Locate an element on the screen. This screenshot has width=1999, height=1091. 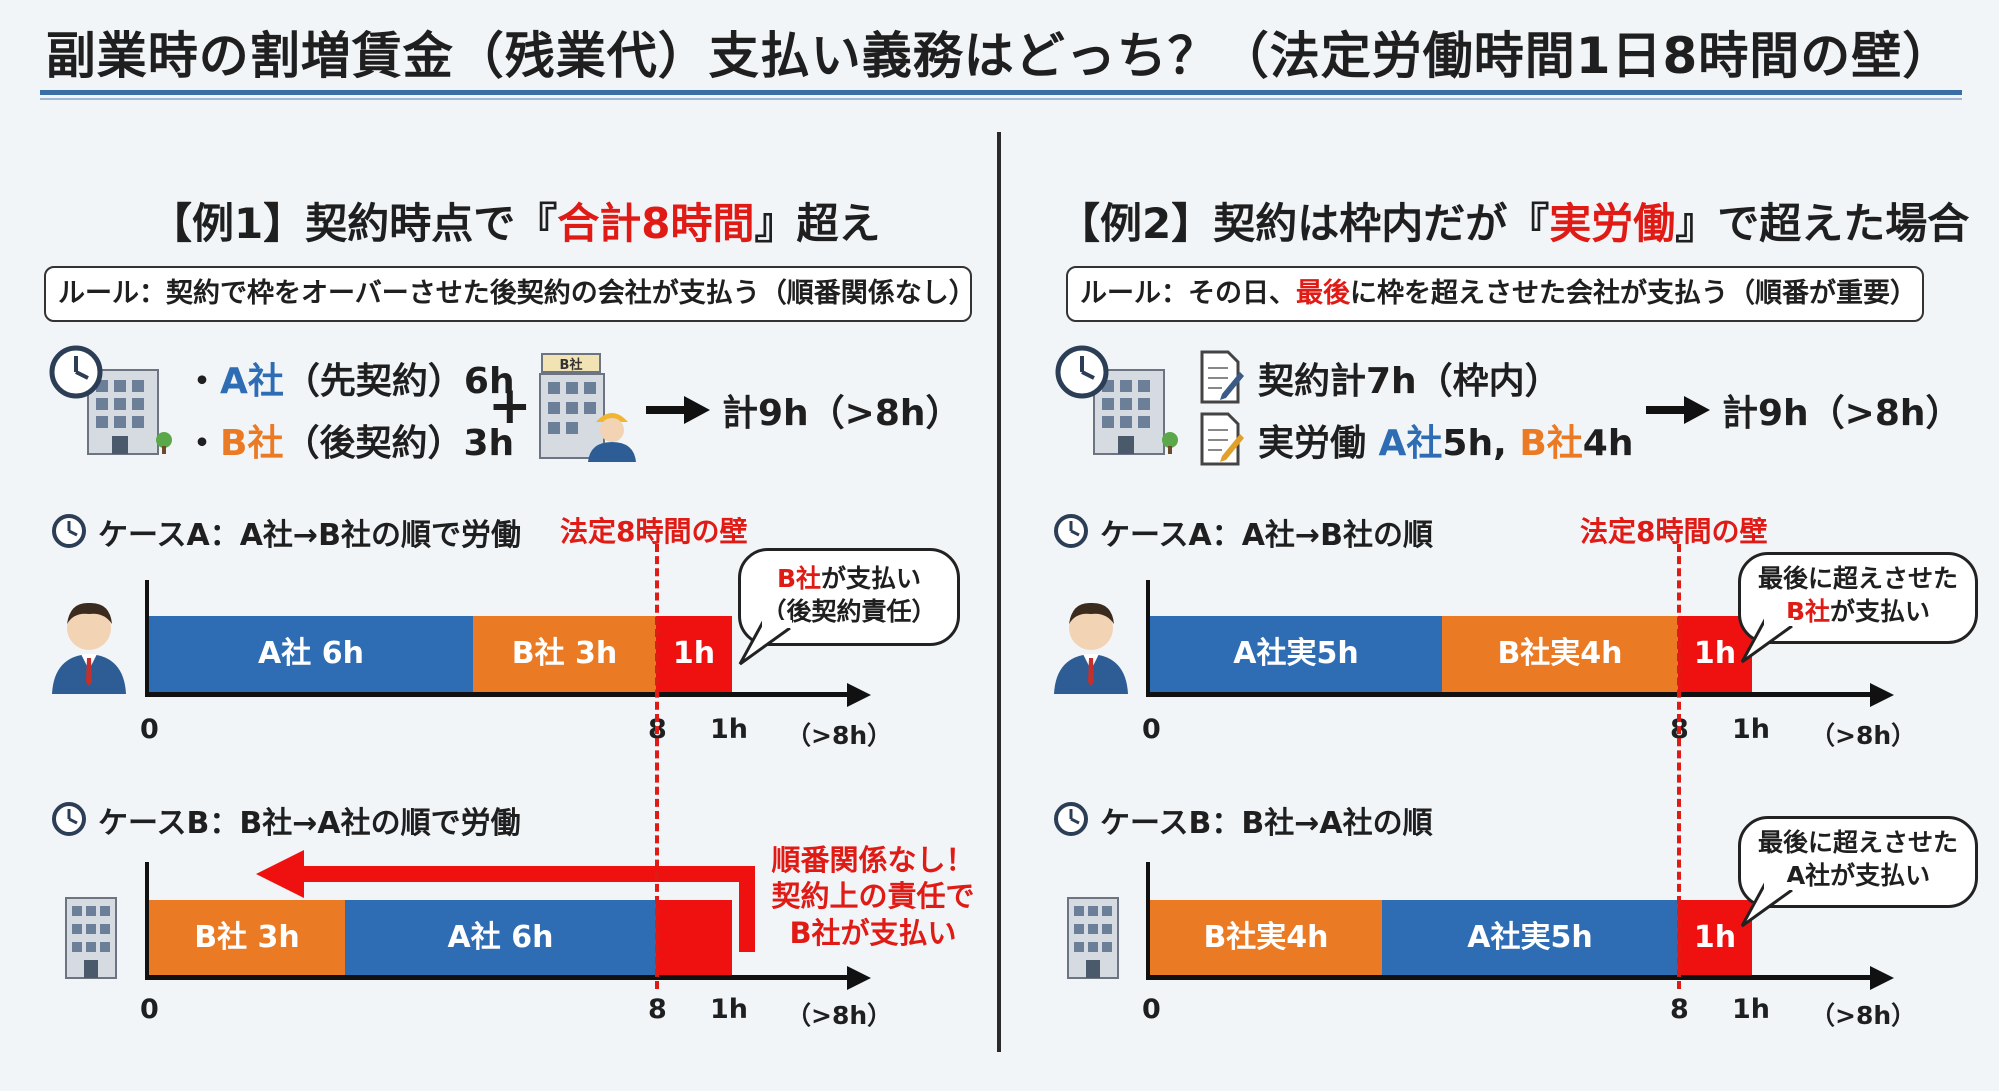
left-caseA-x-axis is located at coordinates (498, 694).